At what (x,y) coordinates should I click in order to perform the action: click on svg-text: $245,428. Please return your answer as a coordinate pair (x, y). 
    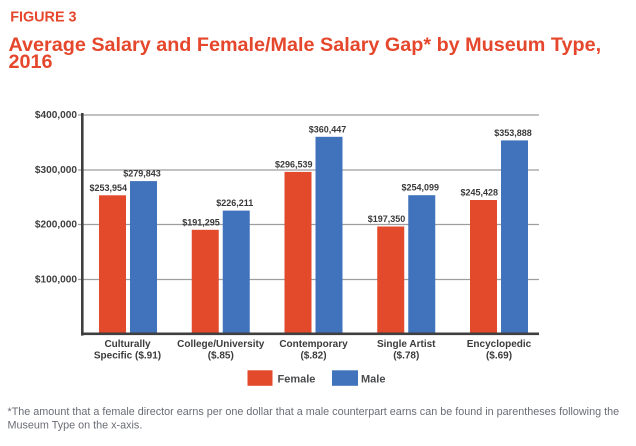
    Looking at the image, I should click on (479, 193).